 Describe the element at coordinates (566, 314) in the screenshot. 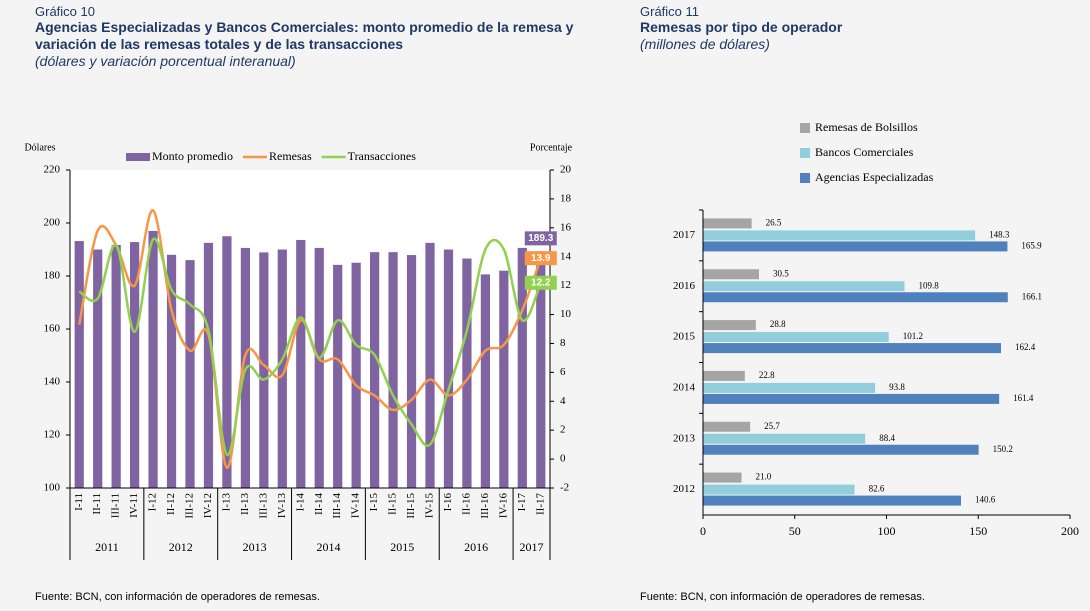

I see `y2-tick-label: 10` at that location.